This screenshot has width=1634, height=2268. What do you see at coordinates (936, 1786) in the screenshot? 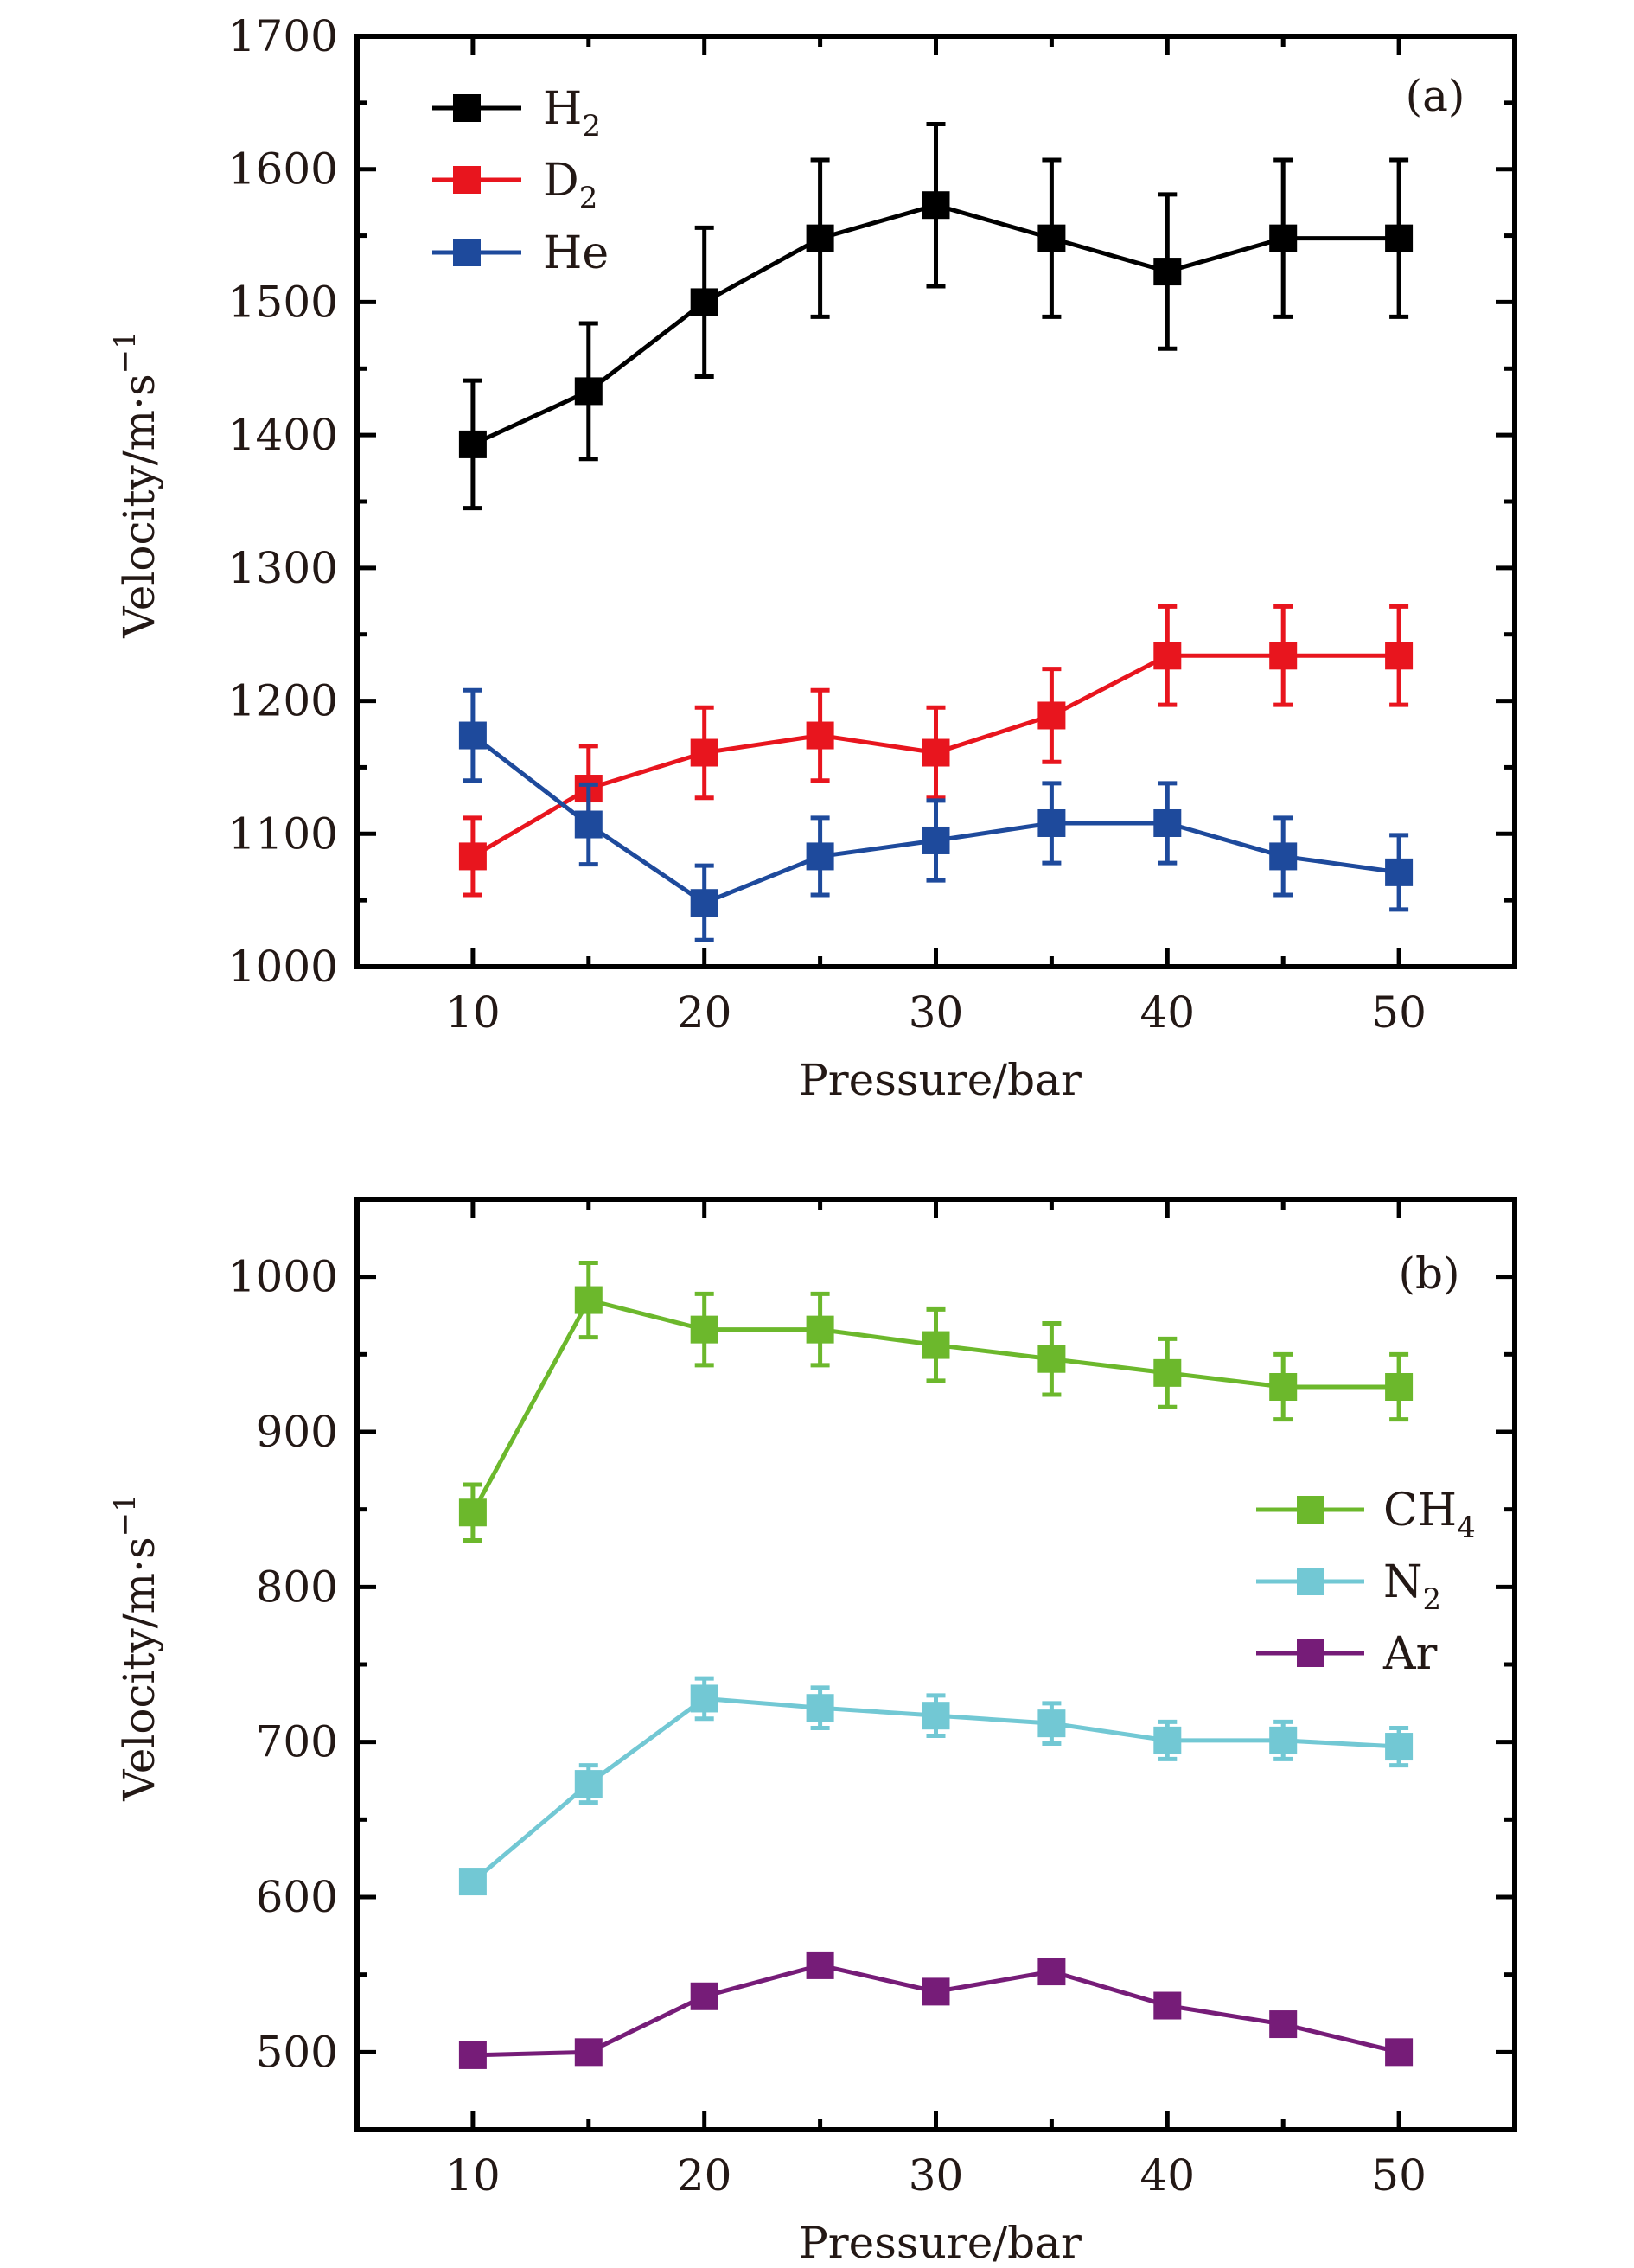
I see `series-N2` at bounding box center [936, 1786].